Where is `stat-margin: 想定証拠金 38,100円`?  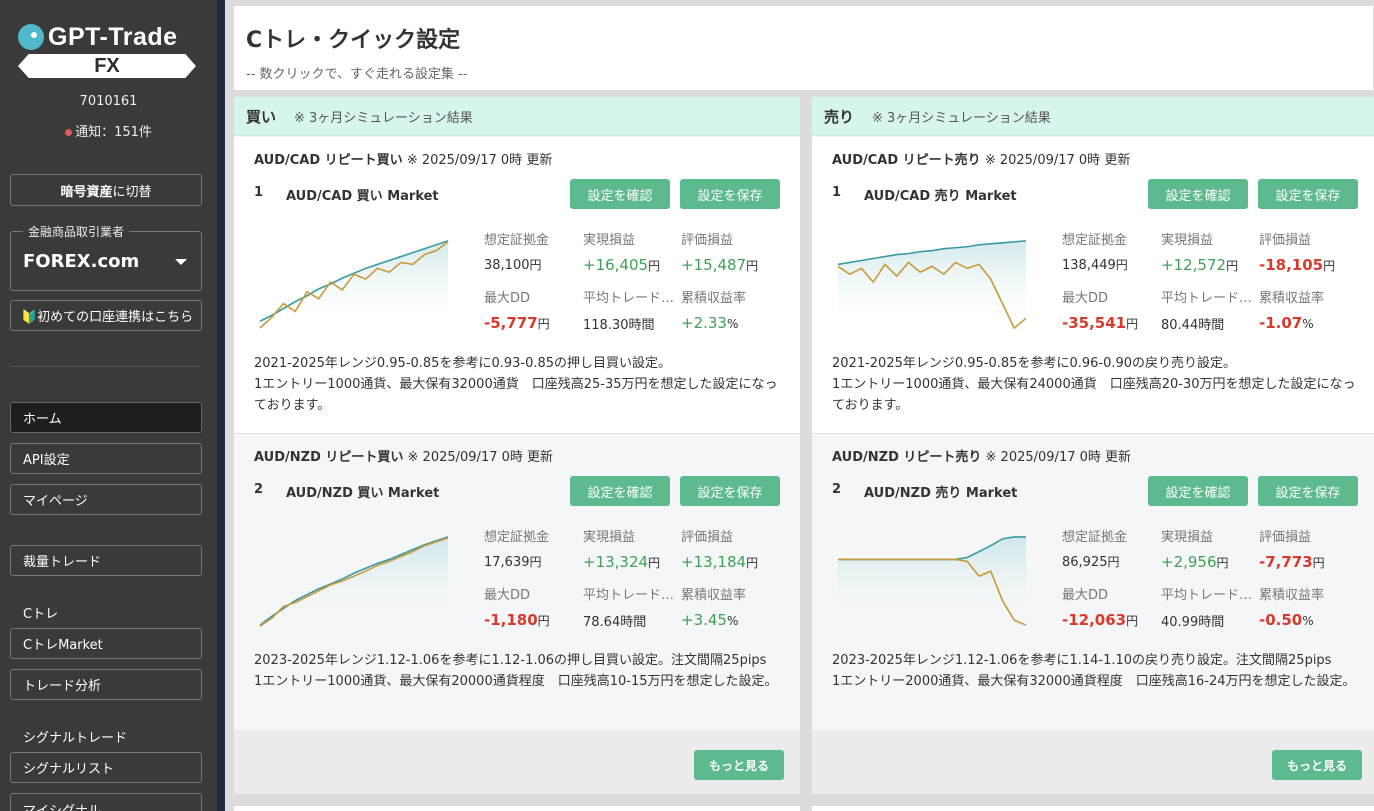
stat-margin: 想定証拠金 38,100円 is located at coordinates (531, 251).